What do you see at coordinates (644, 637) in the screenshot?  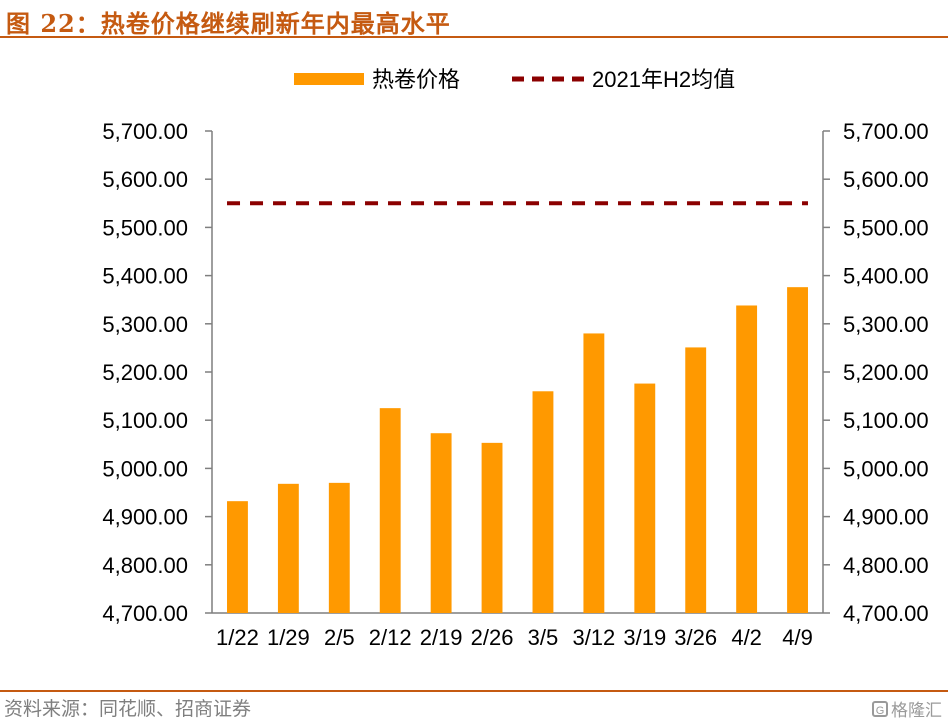 I see `x-tick-label: 3/19` at bounding box center [644, 637].